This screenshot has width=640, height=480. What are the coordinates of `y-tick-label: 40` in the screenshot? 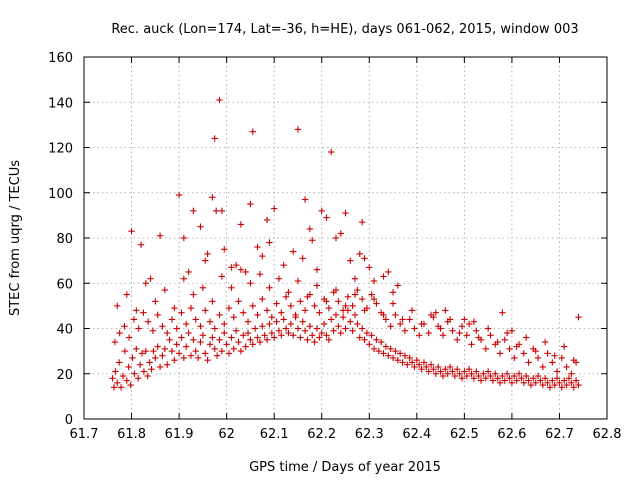 It's located at (64, 330).